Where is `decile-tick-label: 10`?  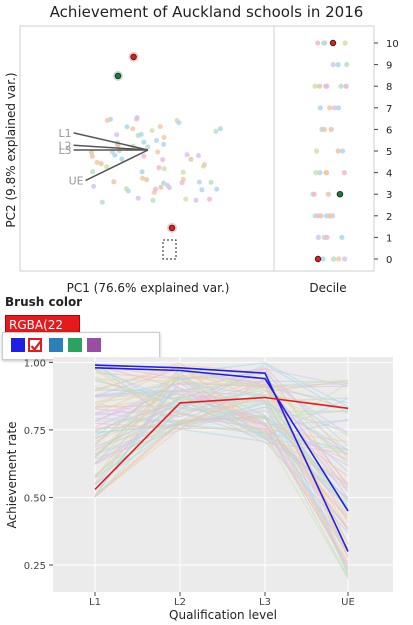 decile-tick-label: 10 is located at coordinates (392, 44).